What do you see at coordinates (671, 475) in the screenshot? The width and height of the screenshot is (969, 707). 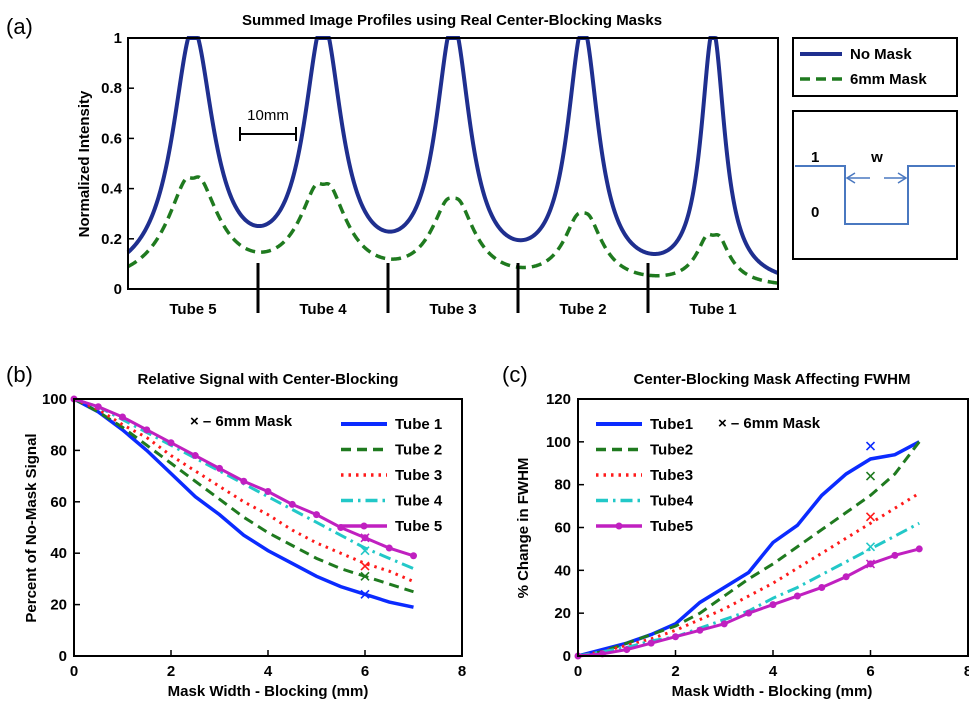 I see `legend-tube3-label: Tube3` at bounding box center [671, 475].